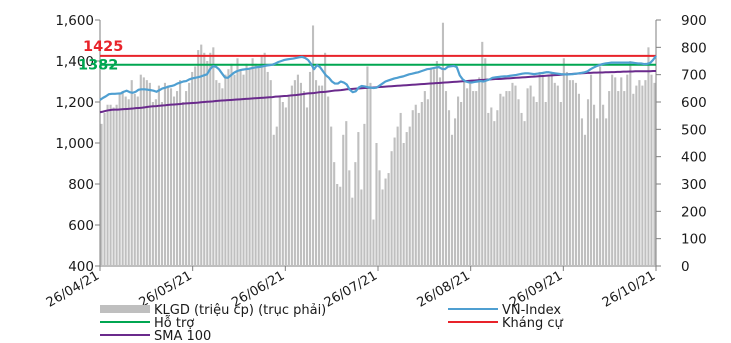 The height and width of the screenshot is (343, 731). I want to click on x-tick-label: 26/08/21, so click(444, 289).